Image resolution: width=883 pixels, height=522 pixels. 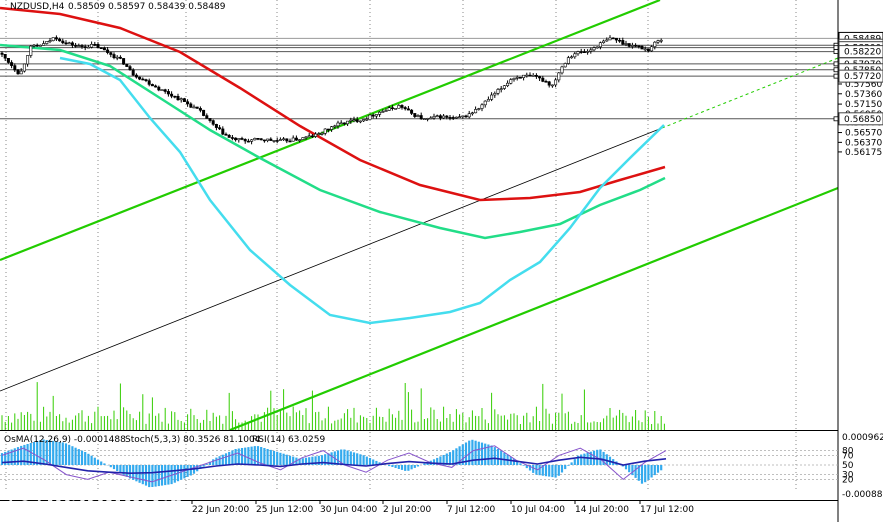 I want to click on stoch-label: Stoch(5,3,3) 80.3526 81.1004, so click(x=193, y=440).